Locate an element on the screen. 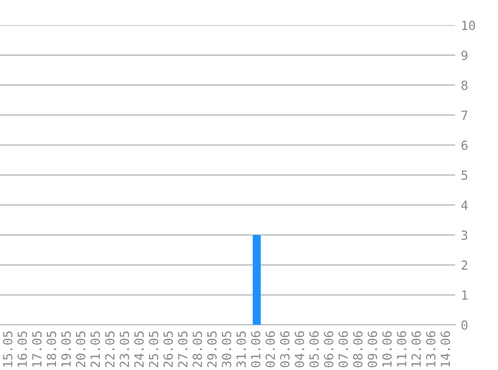  y-tick-label: 0 is located at coordinates (465, 325).